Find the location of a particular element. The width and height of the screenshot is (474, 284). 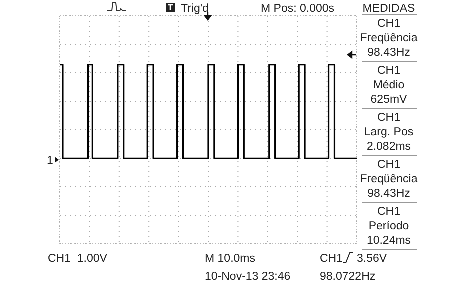

text: CH1 1.00V is located at coordinates (78, 259).